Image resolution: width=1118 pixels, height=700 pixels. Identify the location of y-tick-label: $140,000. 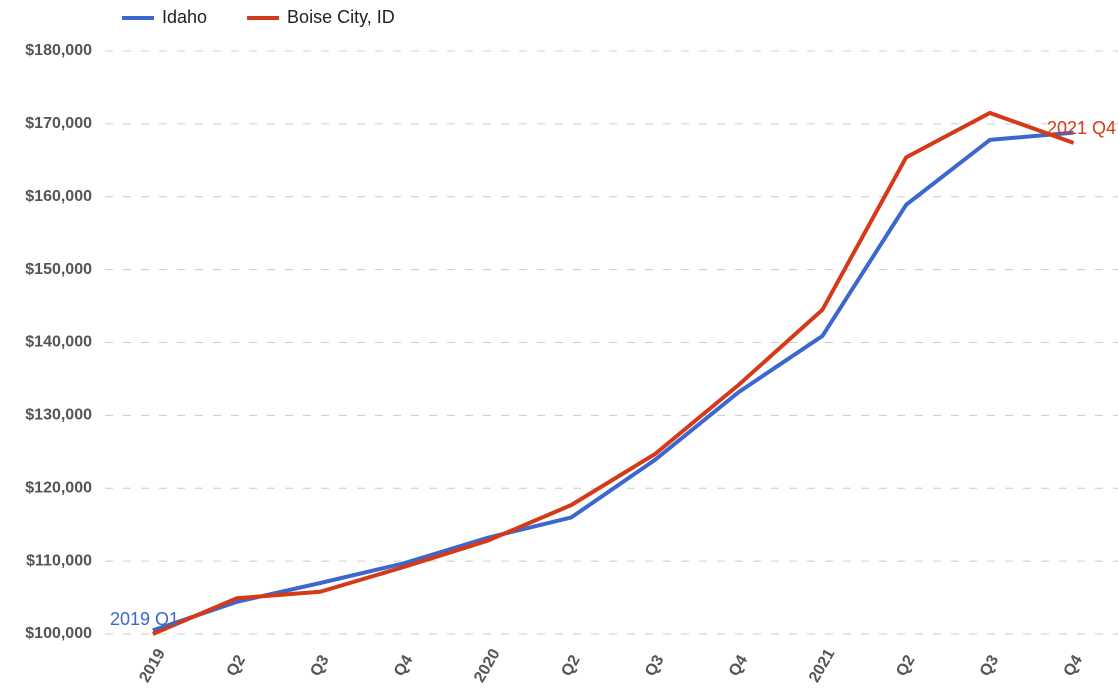
(58, 342).